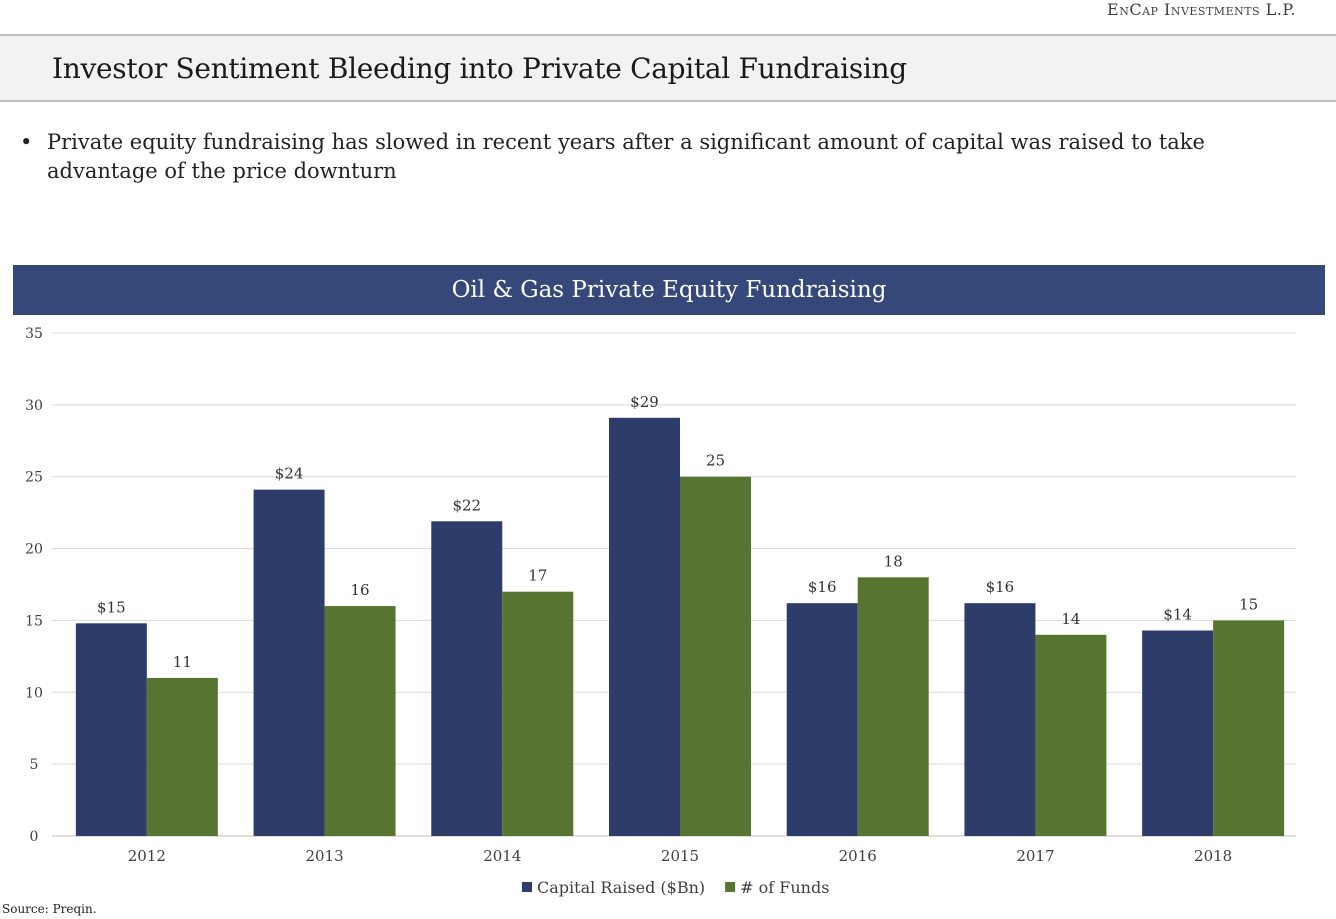 The height and width of the screenshot is (919, 1336). Describe the element at coordinates (34, 765) in the screenshot. I see `y-tick-label: 5` at that location.